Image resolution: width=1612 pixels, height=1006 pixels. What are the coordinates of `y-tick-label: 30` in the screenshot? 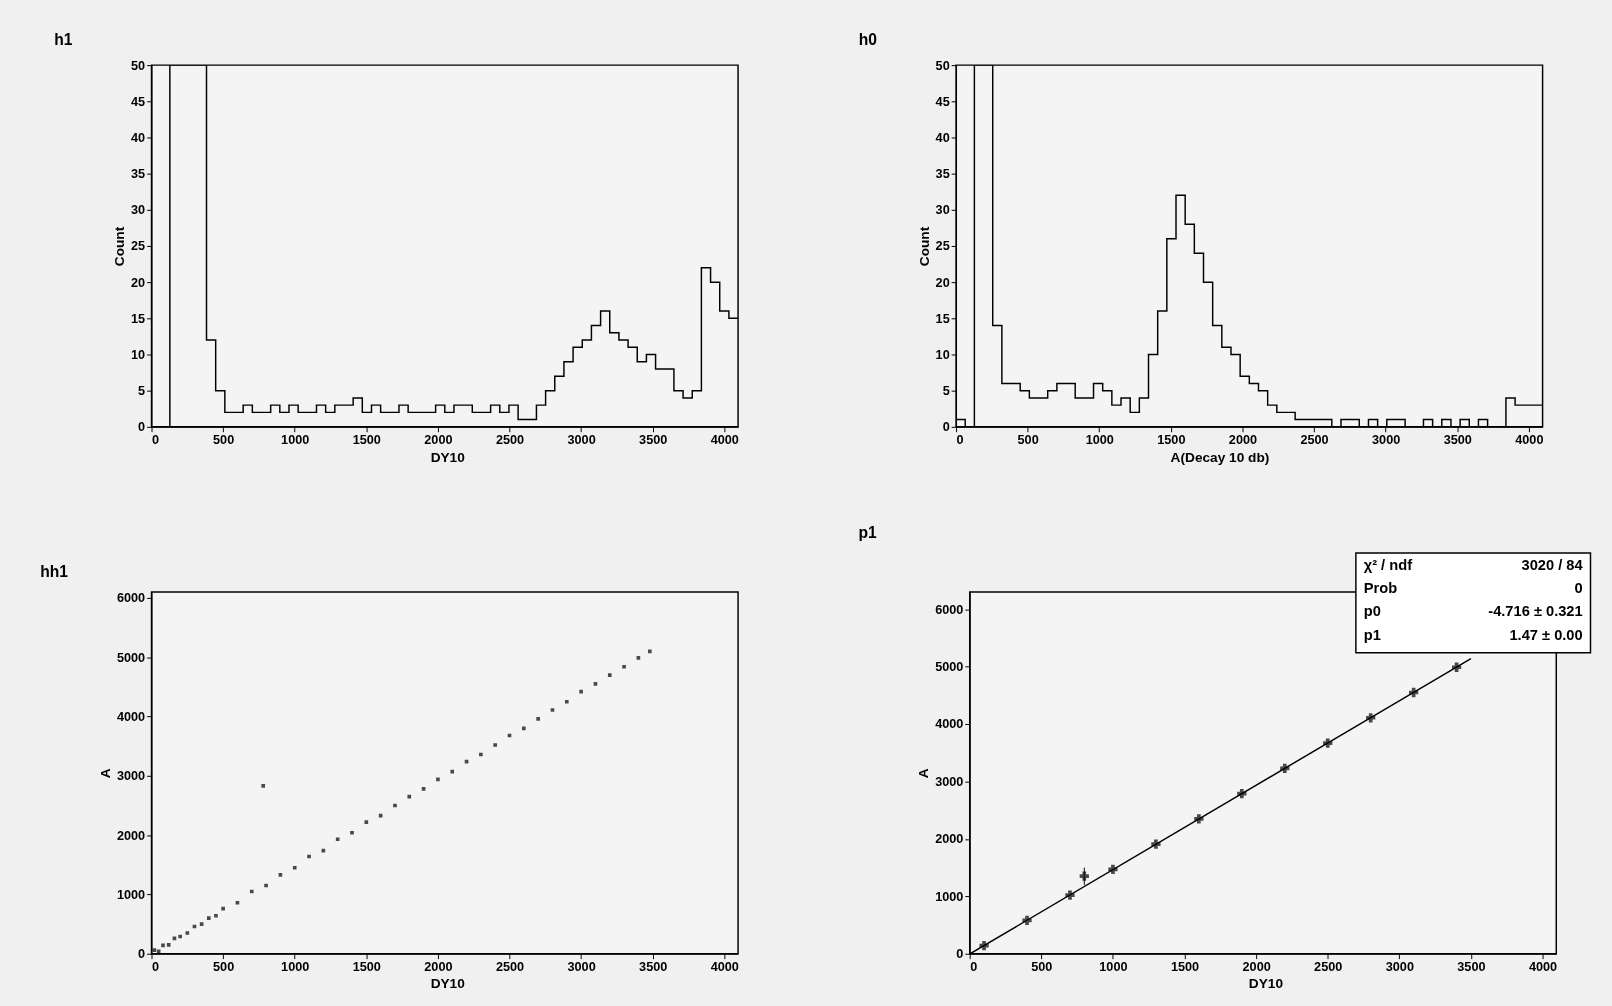 It's located at (138, 210).